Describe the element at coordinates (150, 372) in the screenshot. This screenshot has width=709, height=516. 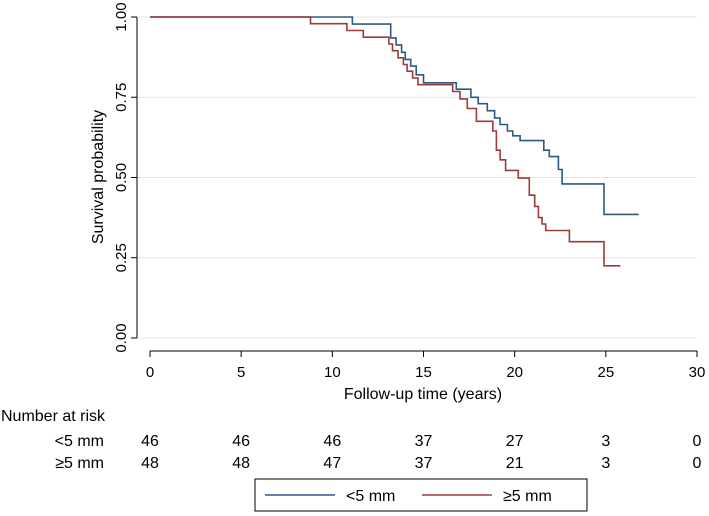
I see `x-tick-label-0: 0` at that location.